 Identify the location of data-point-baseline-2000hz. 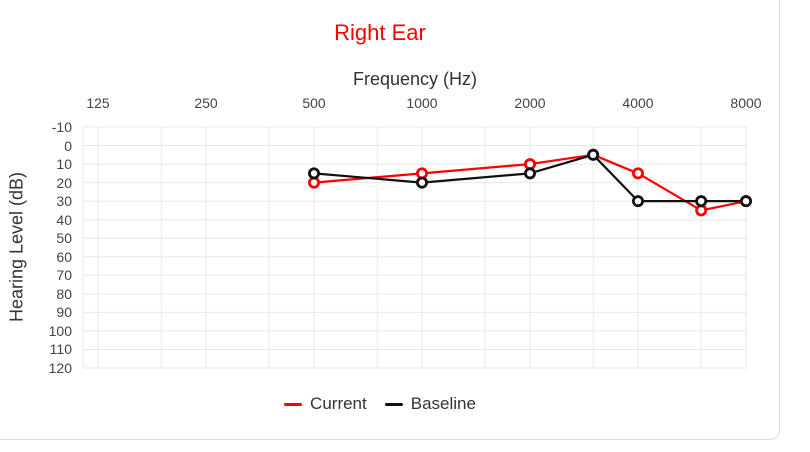
(530, 173).